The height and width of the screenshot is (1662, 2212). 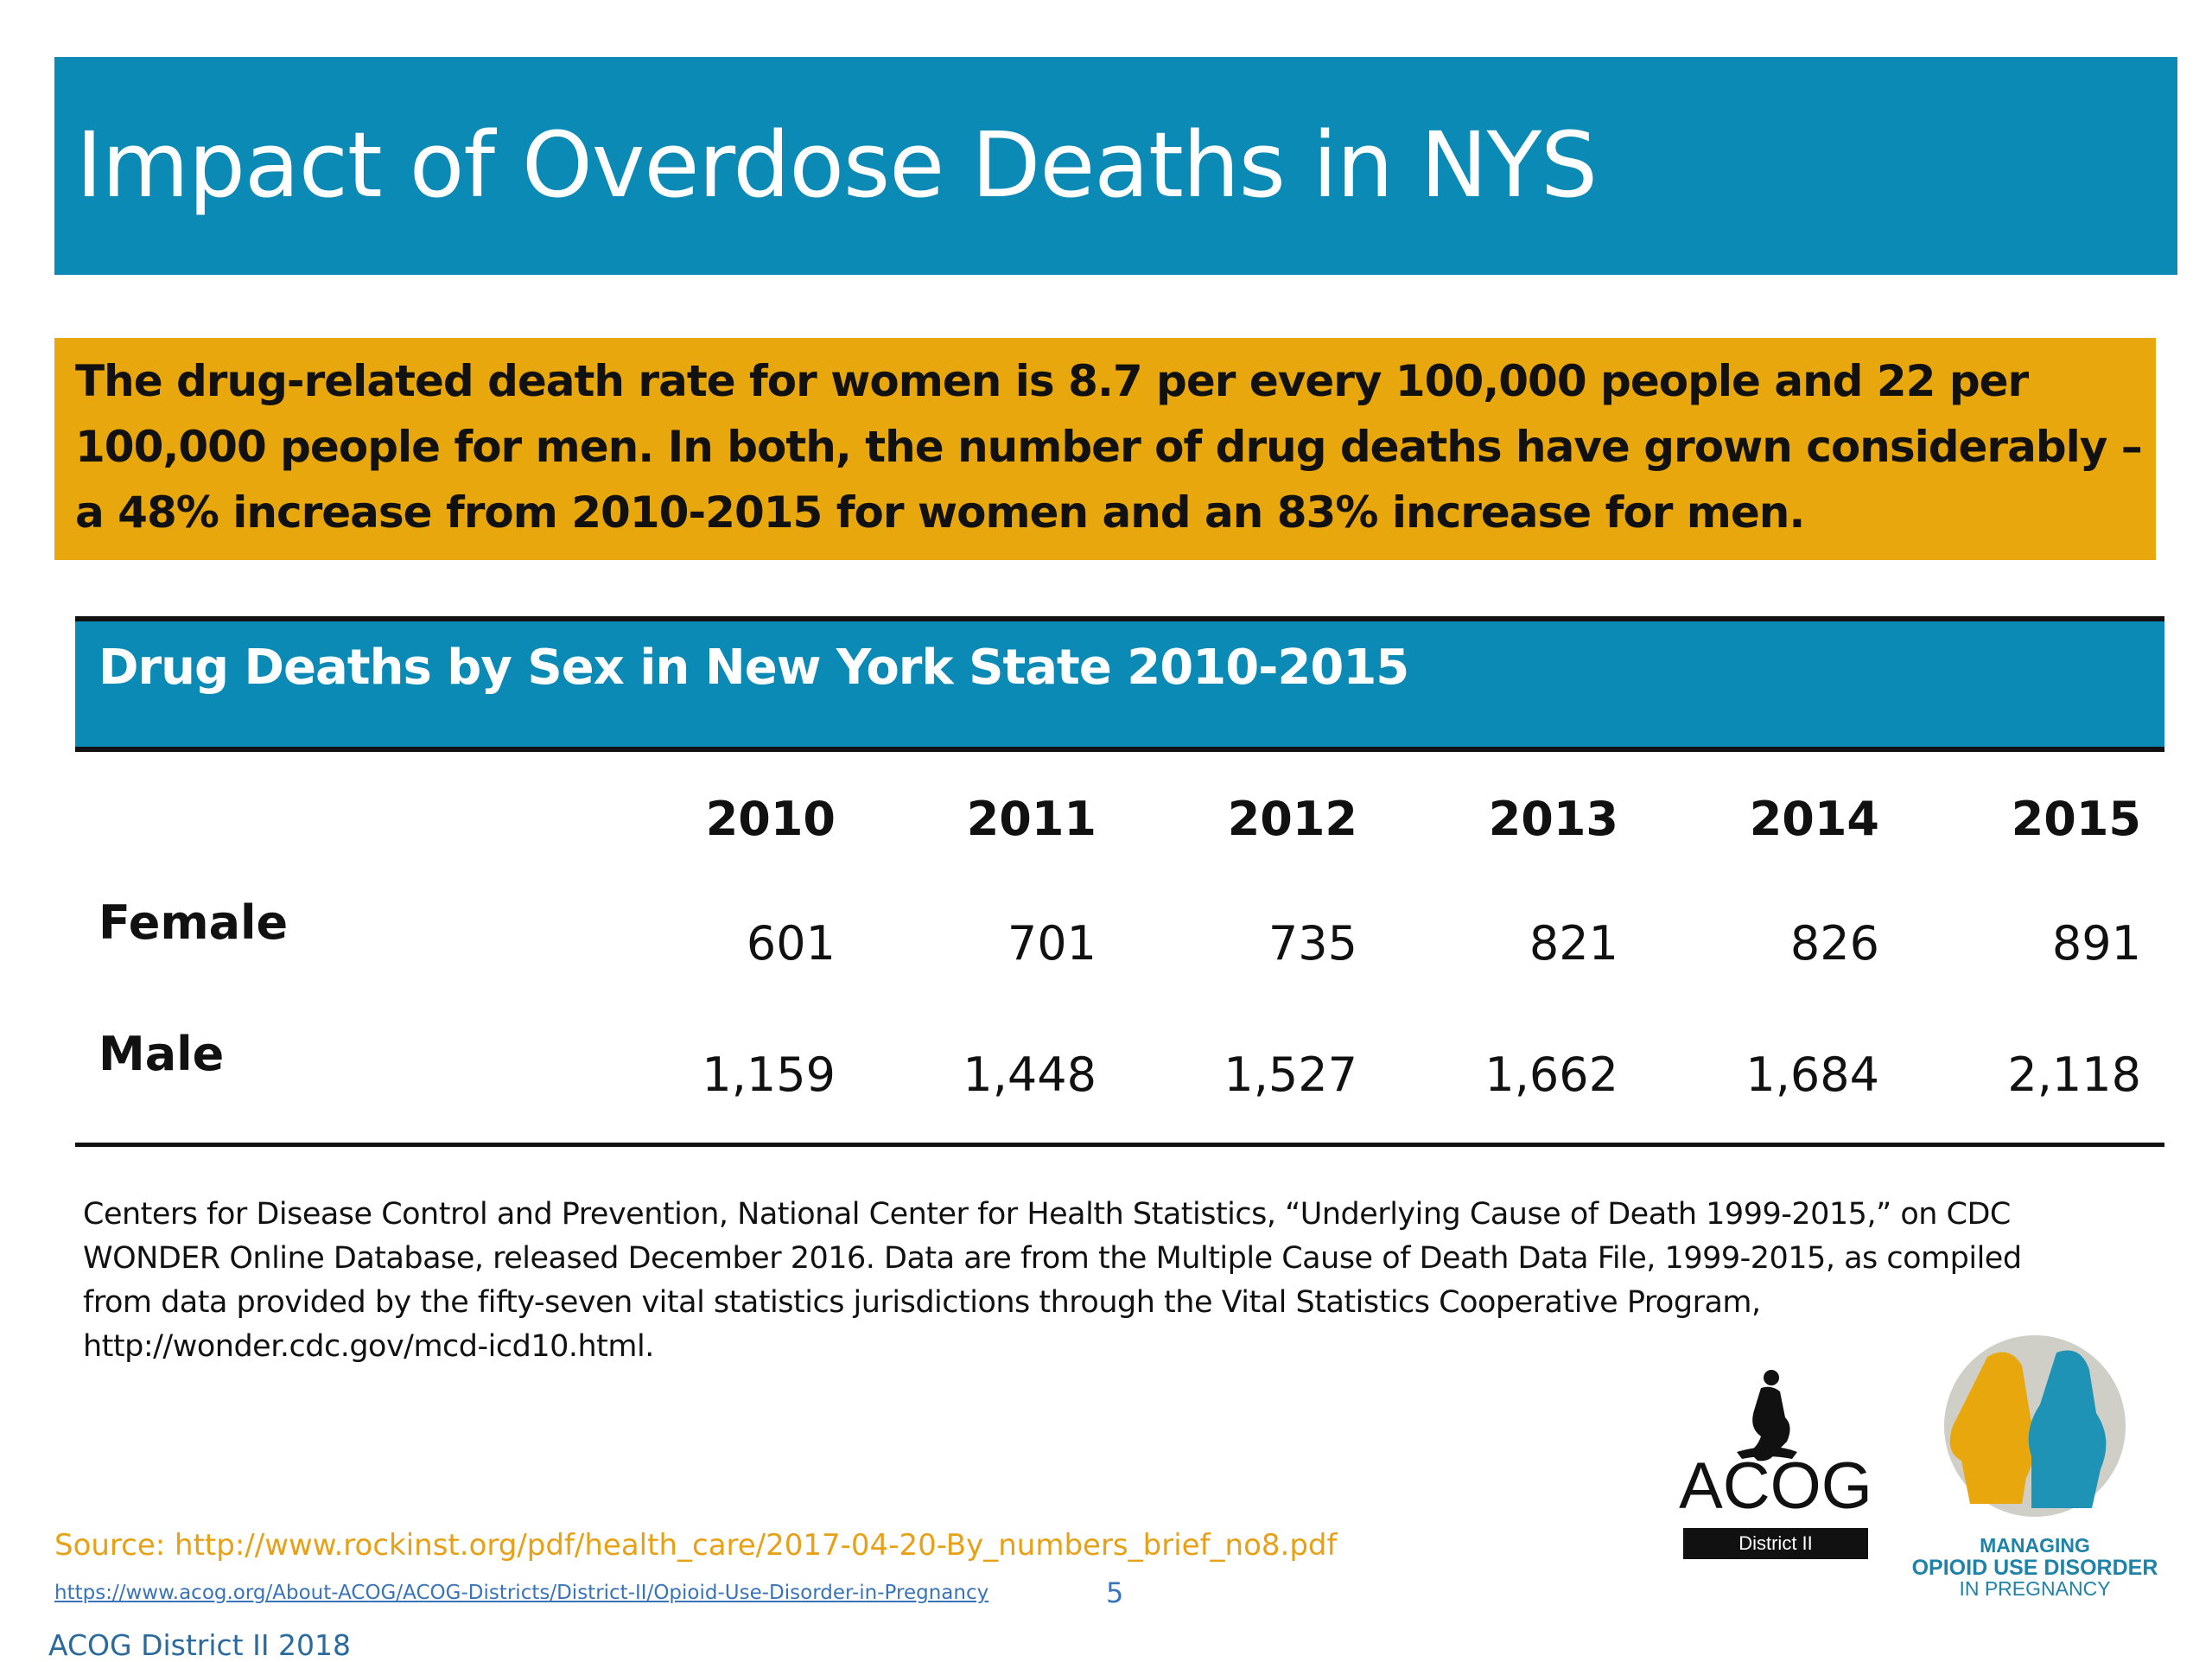 I want to click on acog-name: ACOG, so click(x=1775, y=1486).